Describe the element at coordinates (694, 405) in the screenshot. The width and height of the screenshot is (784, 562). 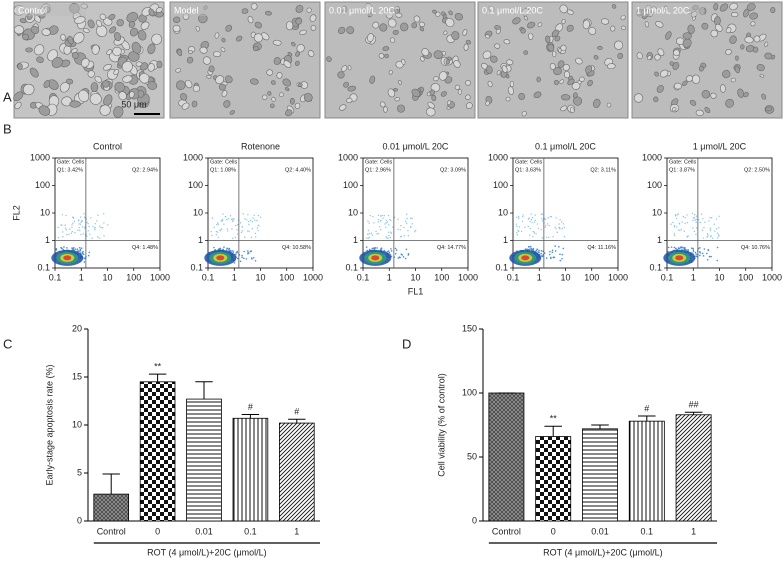
I see `significance-label: ##` at that location.